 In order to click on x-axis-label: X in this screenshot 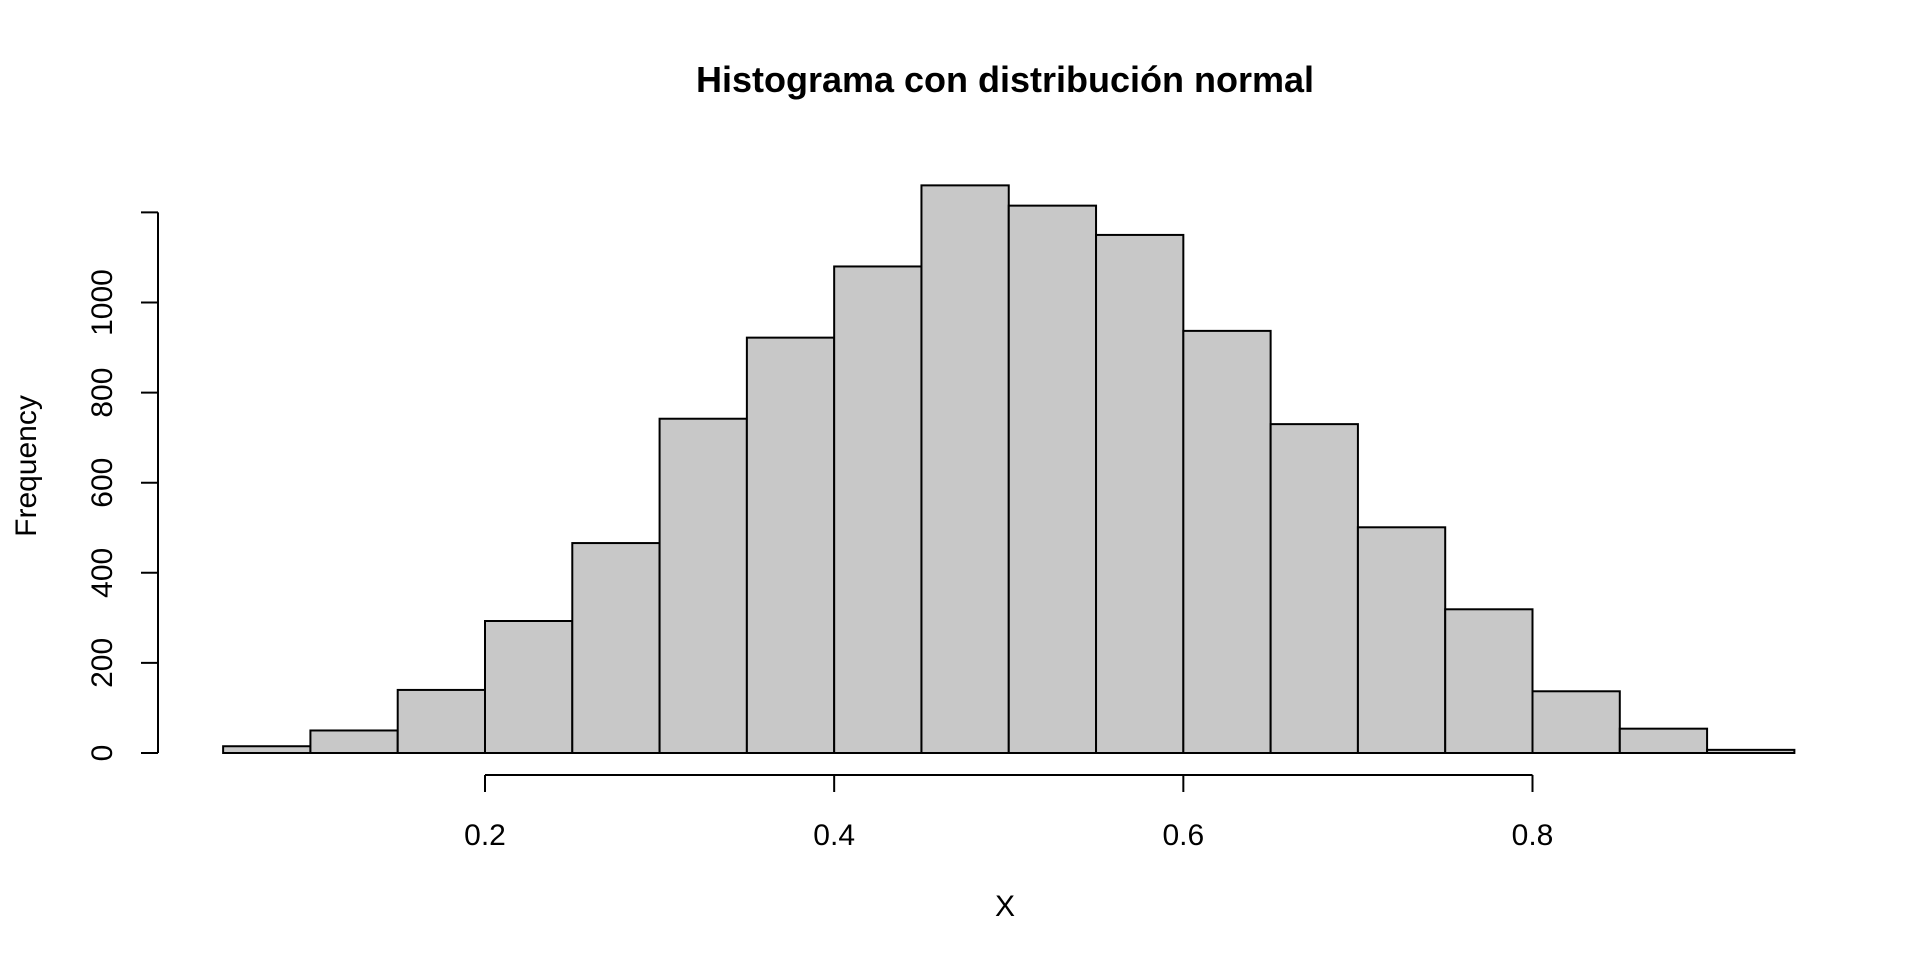, I will do `click(1005, 906)`.